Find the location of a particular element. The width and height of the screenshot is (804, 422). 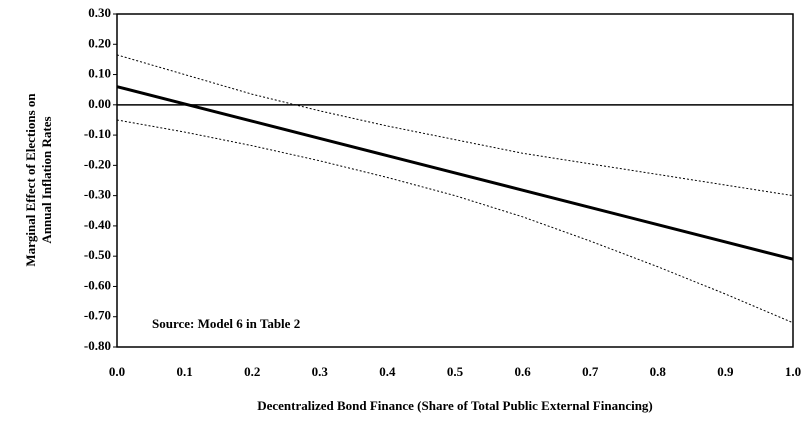

y-tick-label: -0.30 is located at coordinates (97, 194).